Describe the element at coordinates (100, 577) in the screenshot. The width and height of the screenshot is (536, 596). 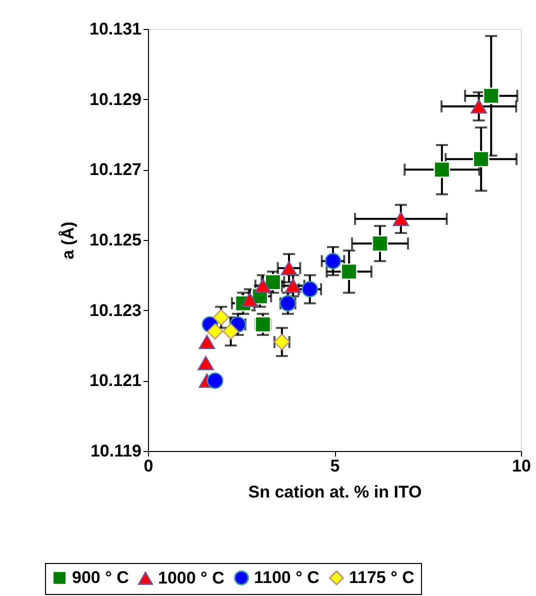
I see `legend-label: 900 ° C` at that location.